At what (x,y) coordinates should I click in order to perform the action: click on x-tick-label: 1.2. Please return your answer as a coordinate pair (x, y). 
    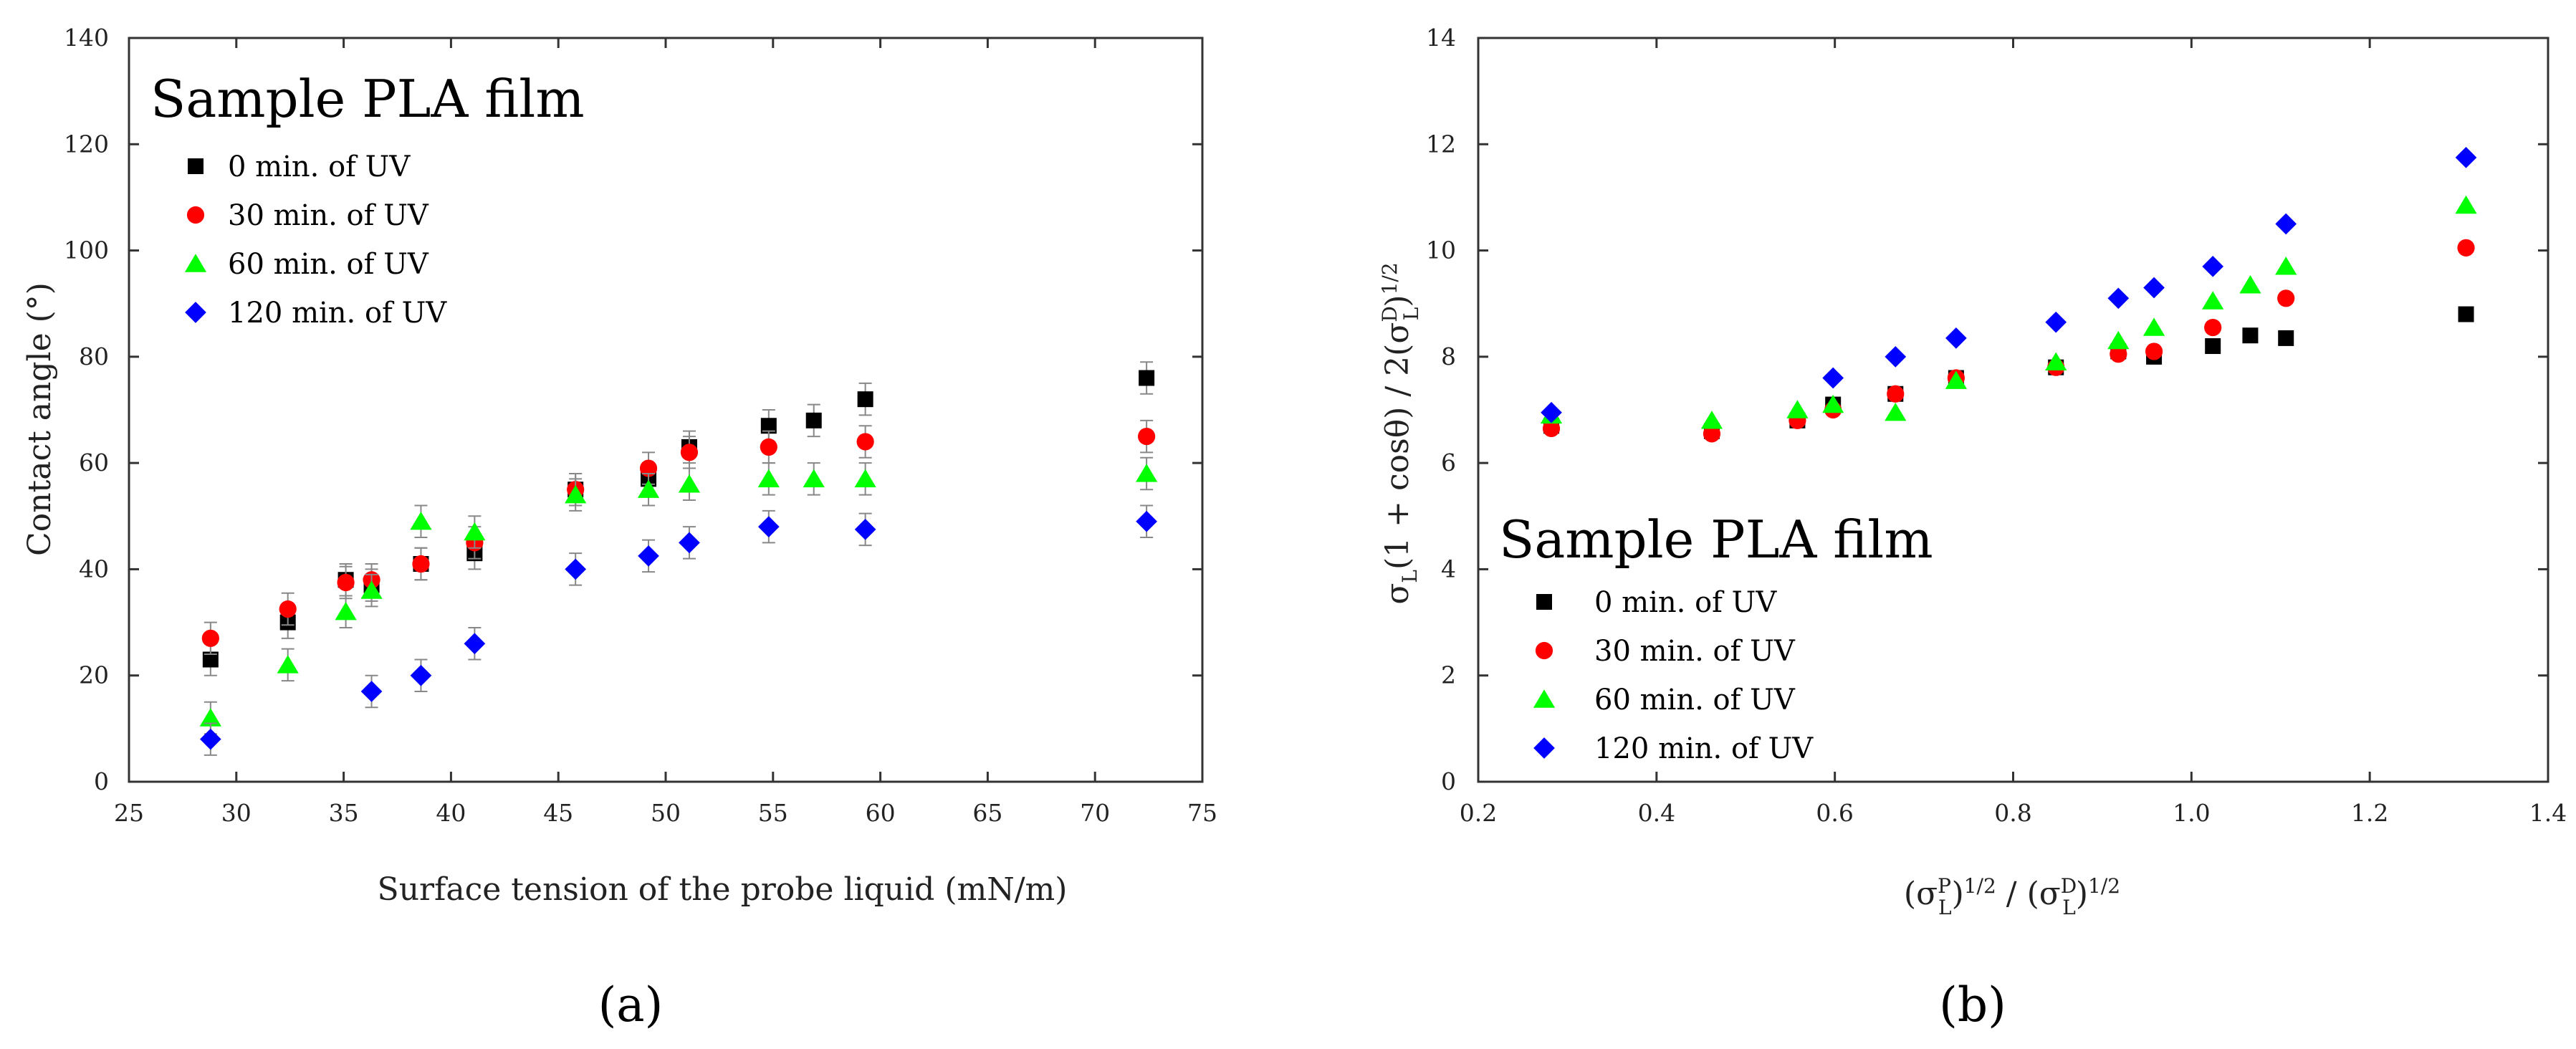
    Looking at the image, I should click on (2369, 813).